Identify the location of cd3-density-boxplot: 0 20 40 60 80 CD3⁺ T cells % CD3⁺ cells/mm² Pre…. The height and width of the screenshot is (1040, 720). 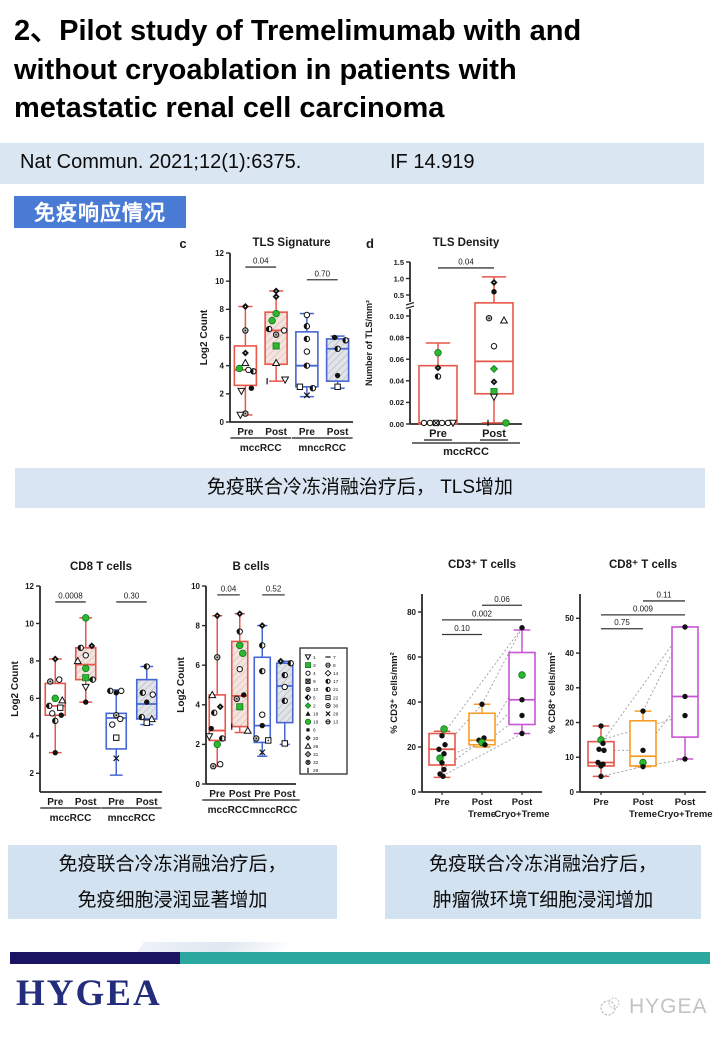
(469, 689).